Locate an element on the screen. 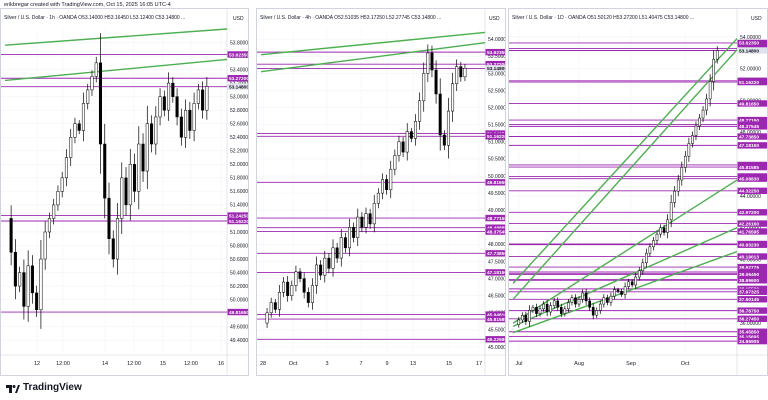 The height and width of the screenshot is (400, 768). level-price-label: 53.14800 is located at coordinates (496, 69).